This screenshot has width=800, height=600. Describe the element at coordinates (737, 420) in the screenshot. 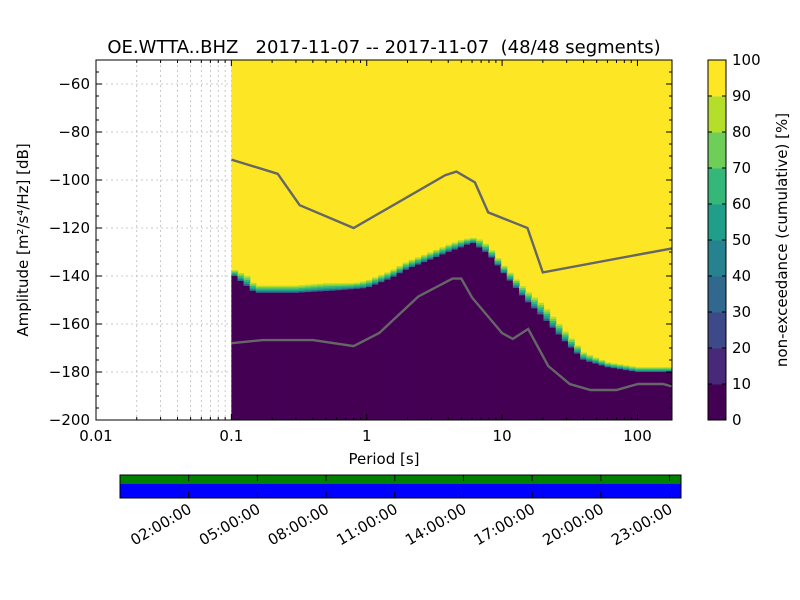

I see `colorbar-tick-label: 0` at that location.